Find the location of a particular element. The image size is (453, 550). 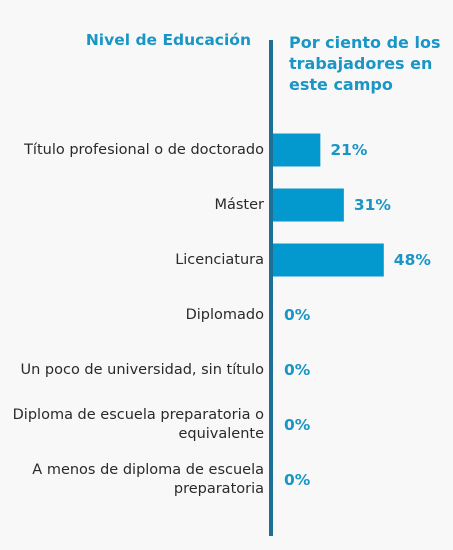

category-header: Nivel de Educación is located at coordinates (168, 40).